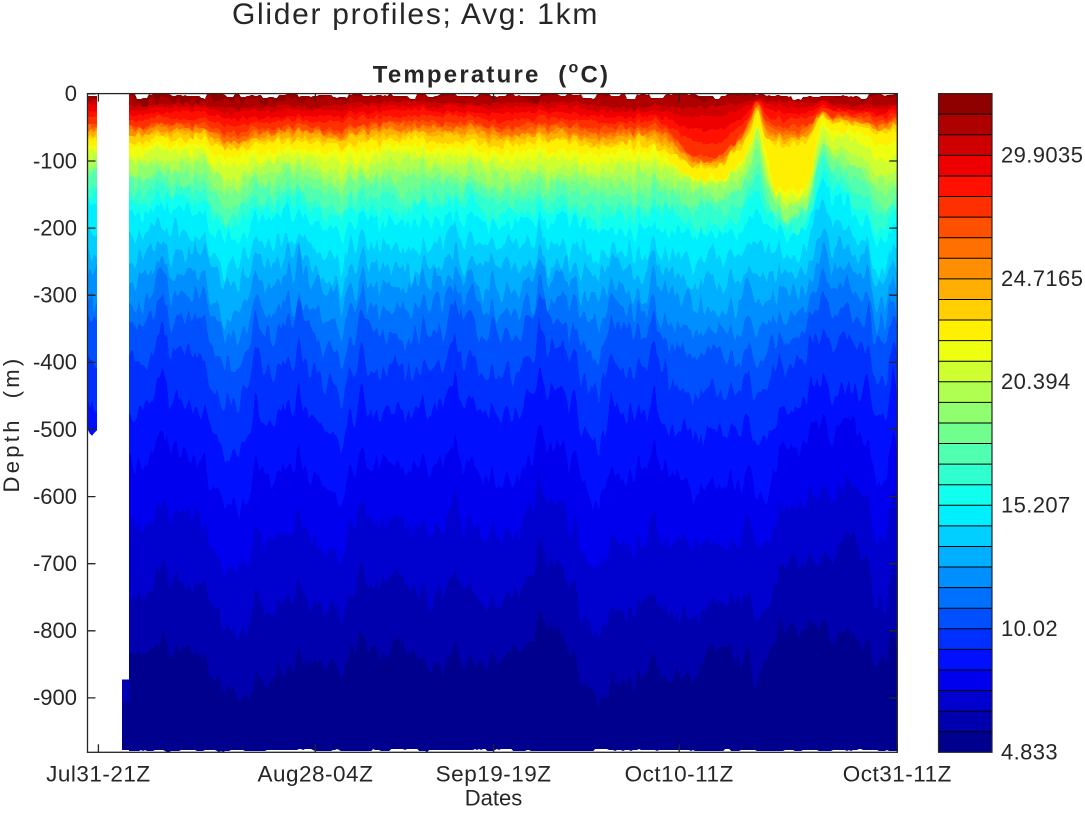 The height and width of the screenshot is (819, 1085). Describe the element at coordinates (55, 295) in the screenshot. I see `svg-text: -300` at that location.